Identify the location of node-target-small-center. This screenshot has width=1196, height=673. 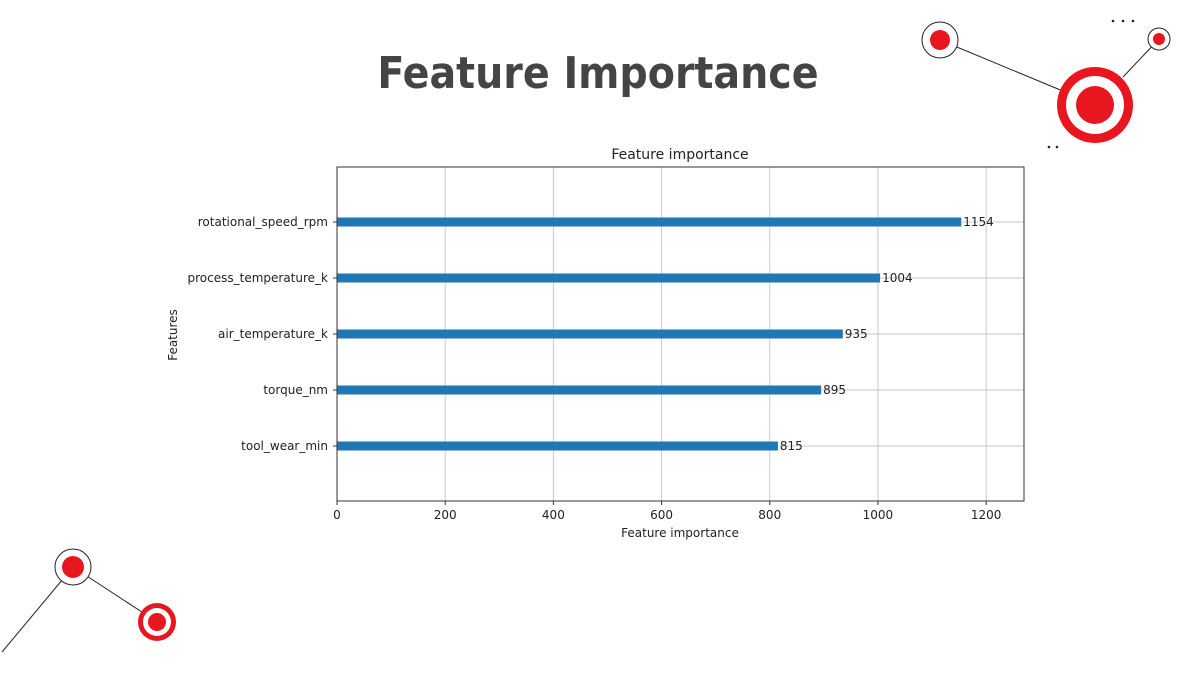
(157, 622).